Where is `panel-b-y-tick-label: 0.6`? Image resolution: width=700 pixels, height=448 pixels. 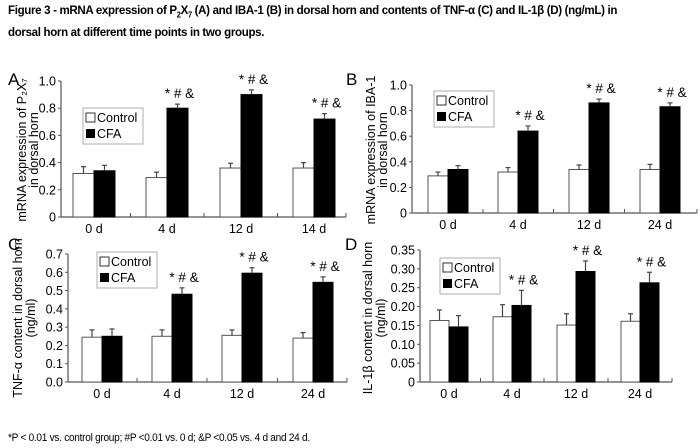 panel-b-y-tick-label: 0.6 is located at coordinates (398, 137).